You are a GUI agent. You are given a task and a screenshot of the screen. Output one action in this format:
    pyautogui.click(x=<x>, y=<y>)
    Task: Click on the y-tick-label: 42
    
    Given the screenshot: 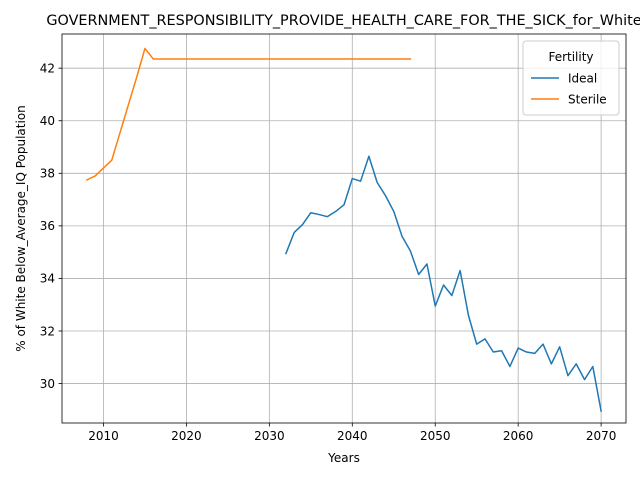 What is the action you would take?
    pyautogui.click(x=47, y=68)
    